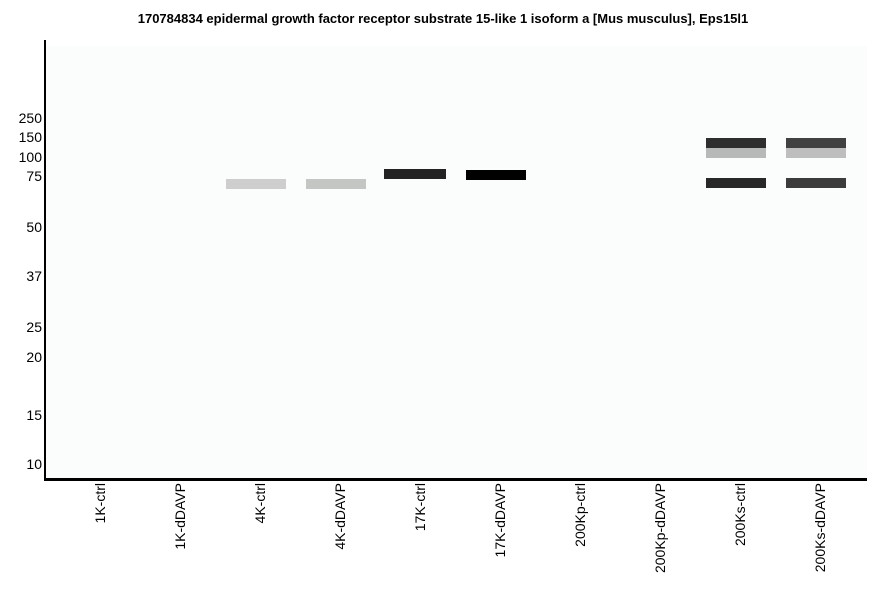  Describe the element at coordinates (660, 528) in the screenshot. I see `x-tick-label-text: 200Kp-dDAVP` at that location.